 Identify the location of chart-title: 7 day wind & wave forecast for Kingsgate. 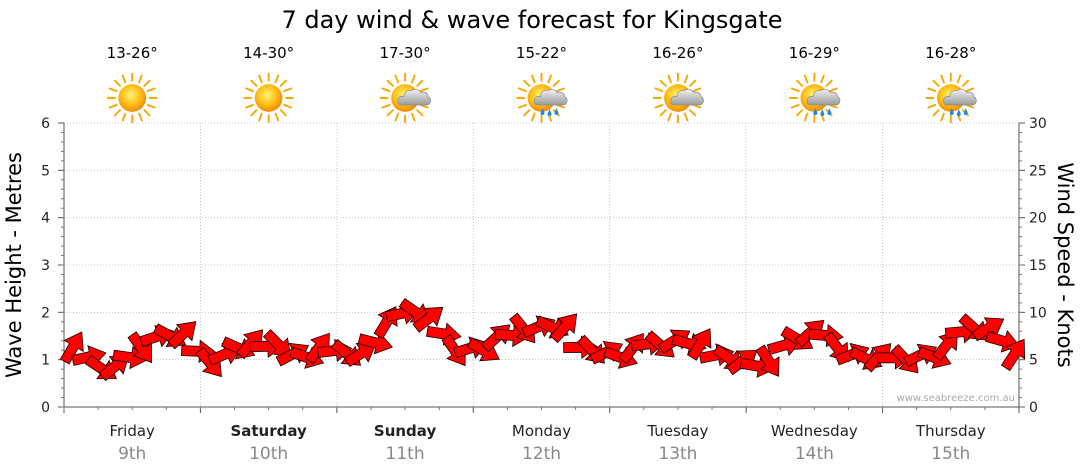
(531, 20).